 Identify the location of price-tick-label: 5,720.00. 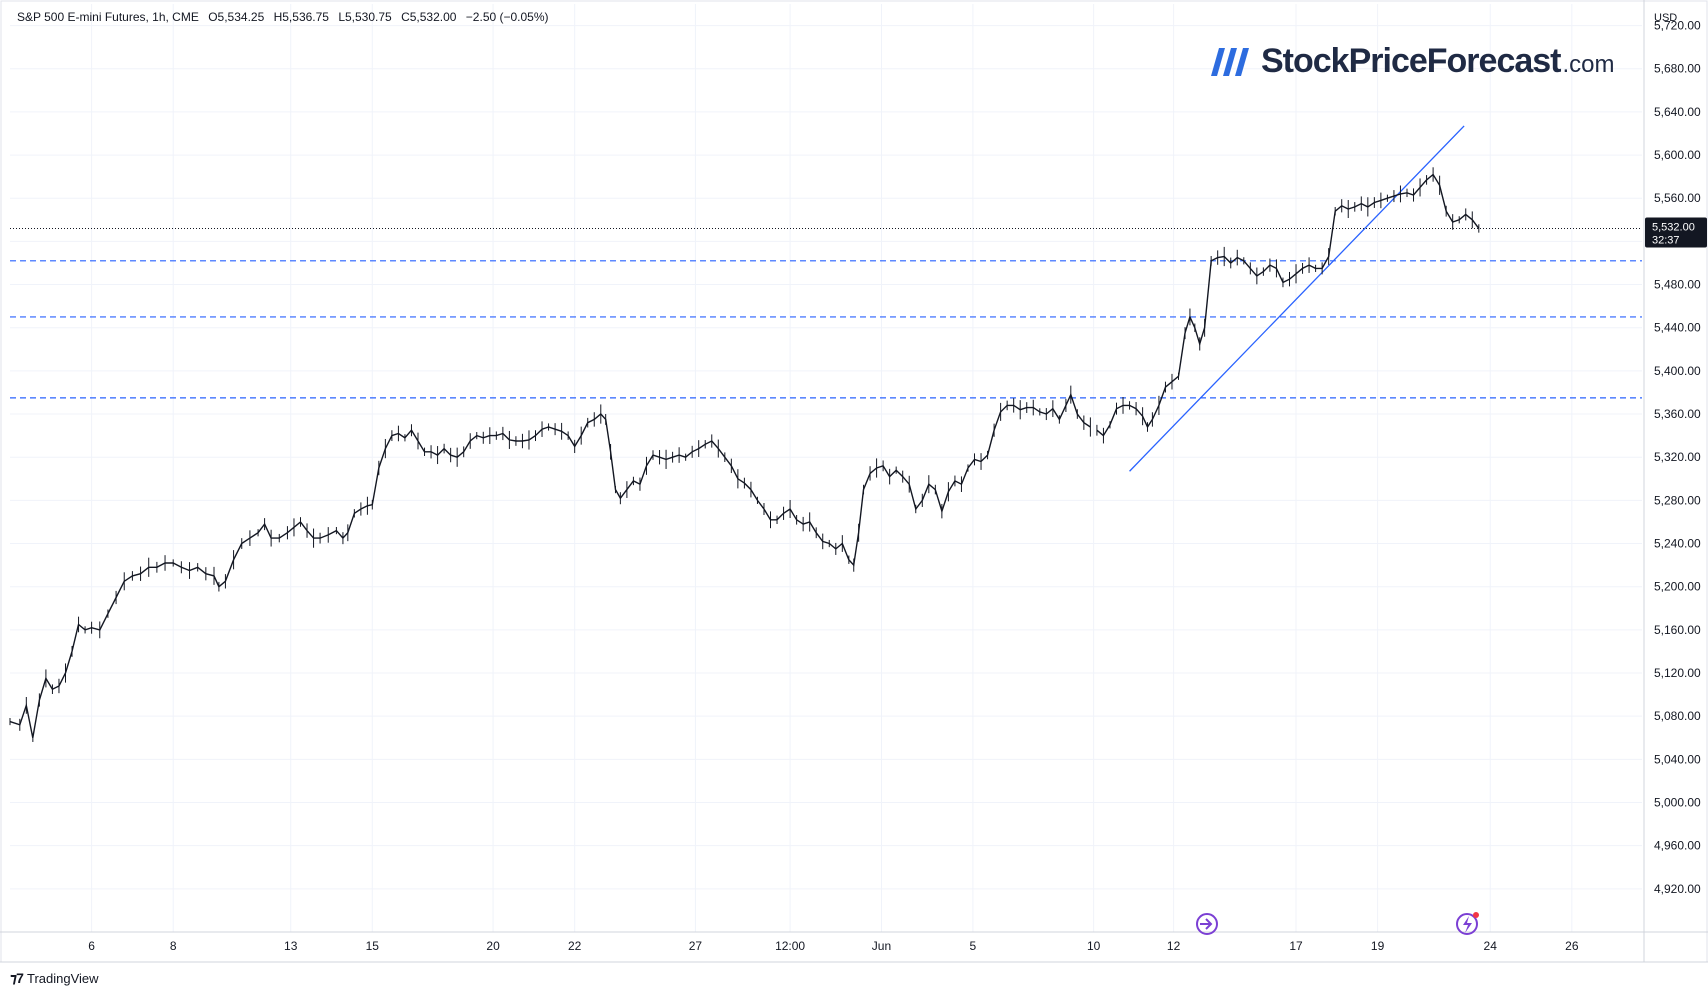
(1677, 26).